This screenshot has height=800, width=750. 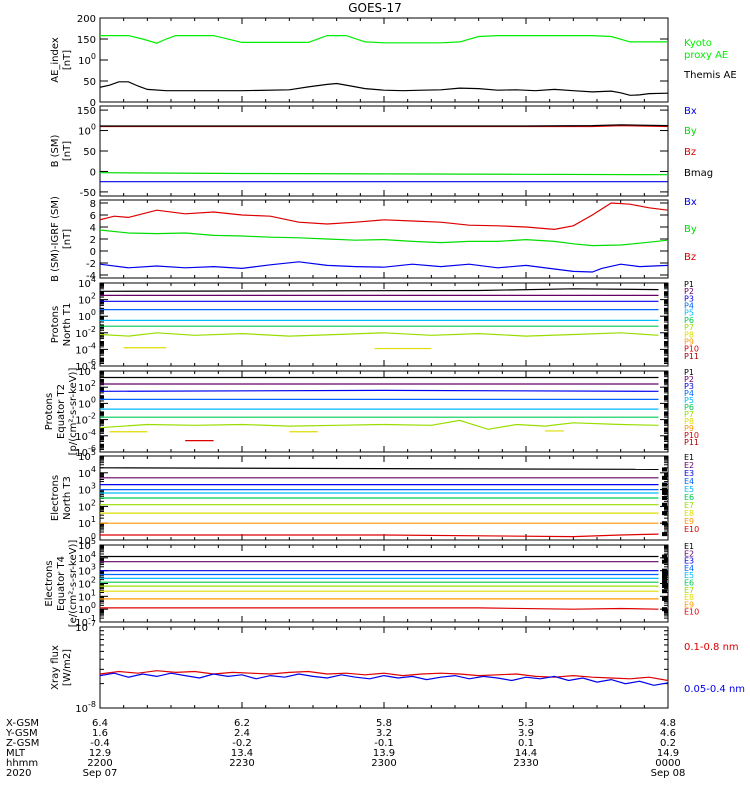 What do you see at coordinates (384, 39) in the screenshot?
I see `series-line-kyoto-proxy-ae` at bounding box center [384, 39].